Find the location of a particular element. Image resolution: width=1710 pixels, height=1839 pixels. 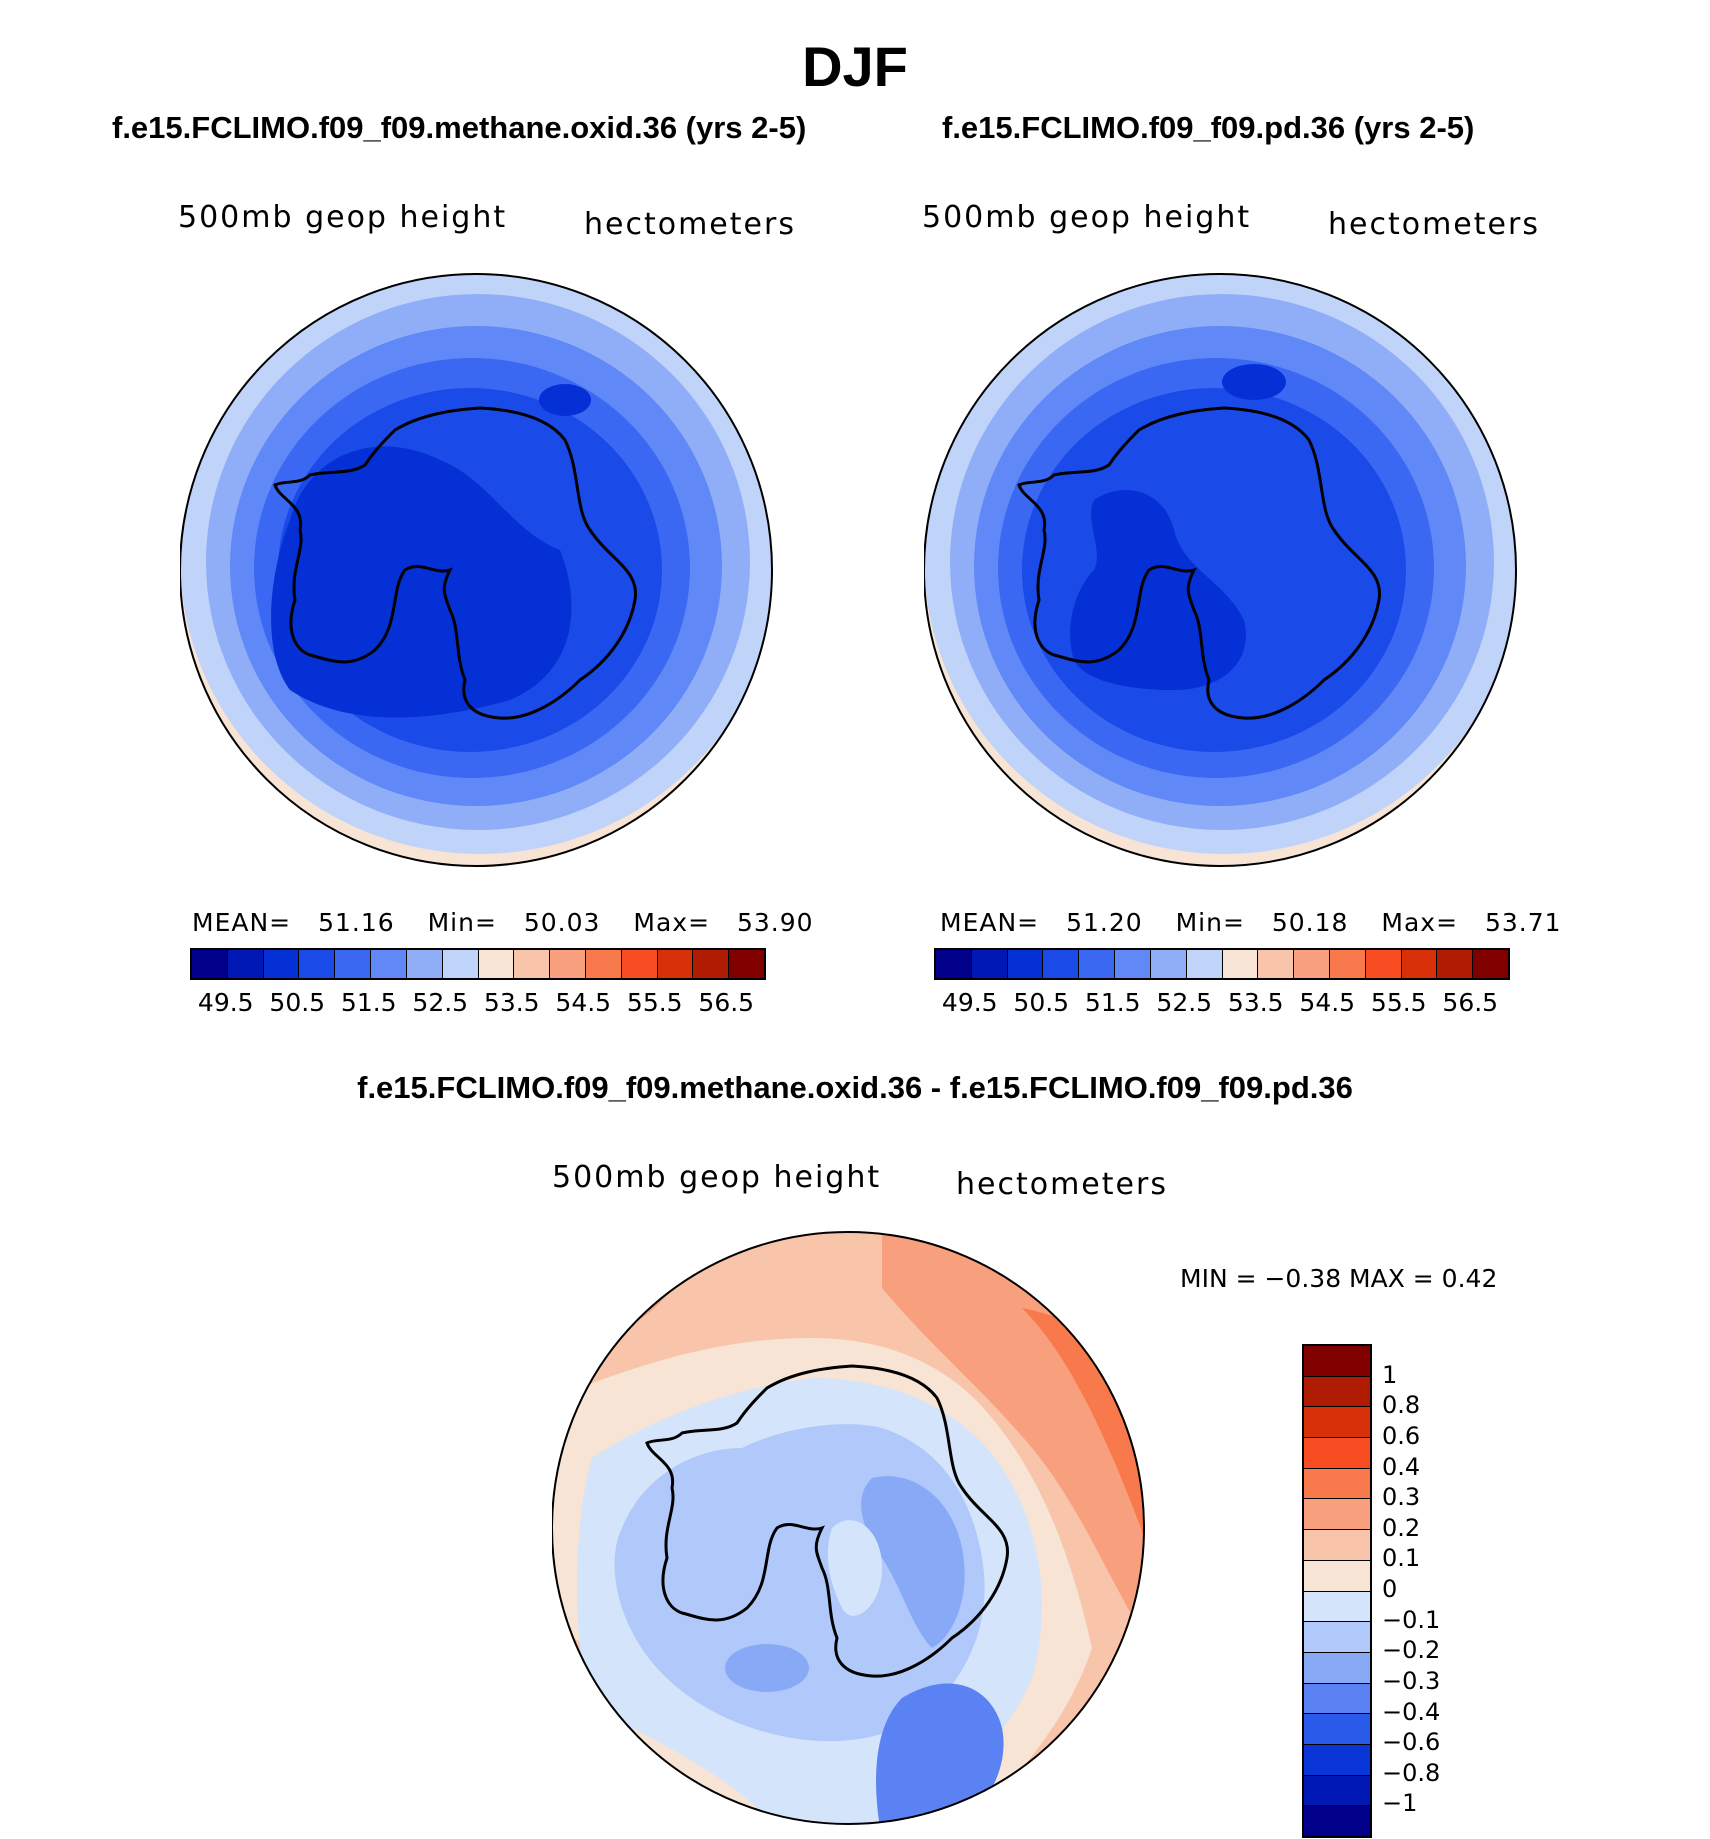

panel1-colorbar is located at coordinates (478, 964).